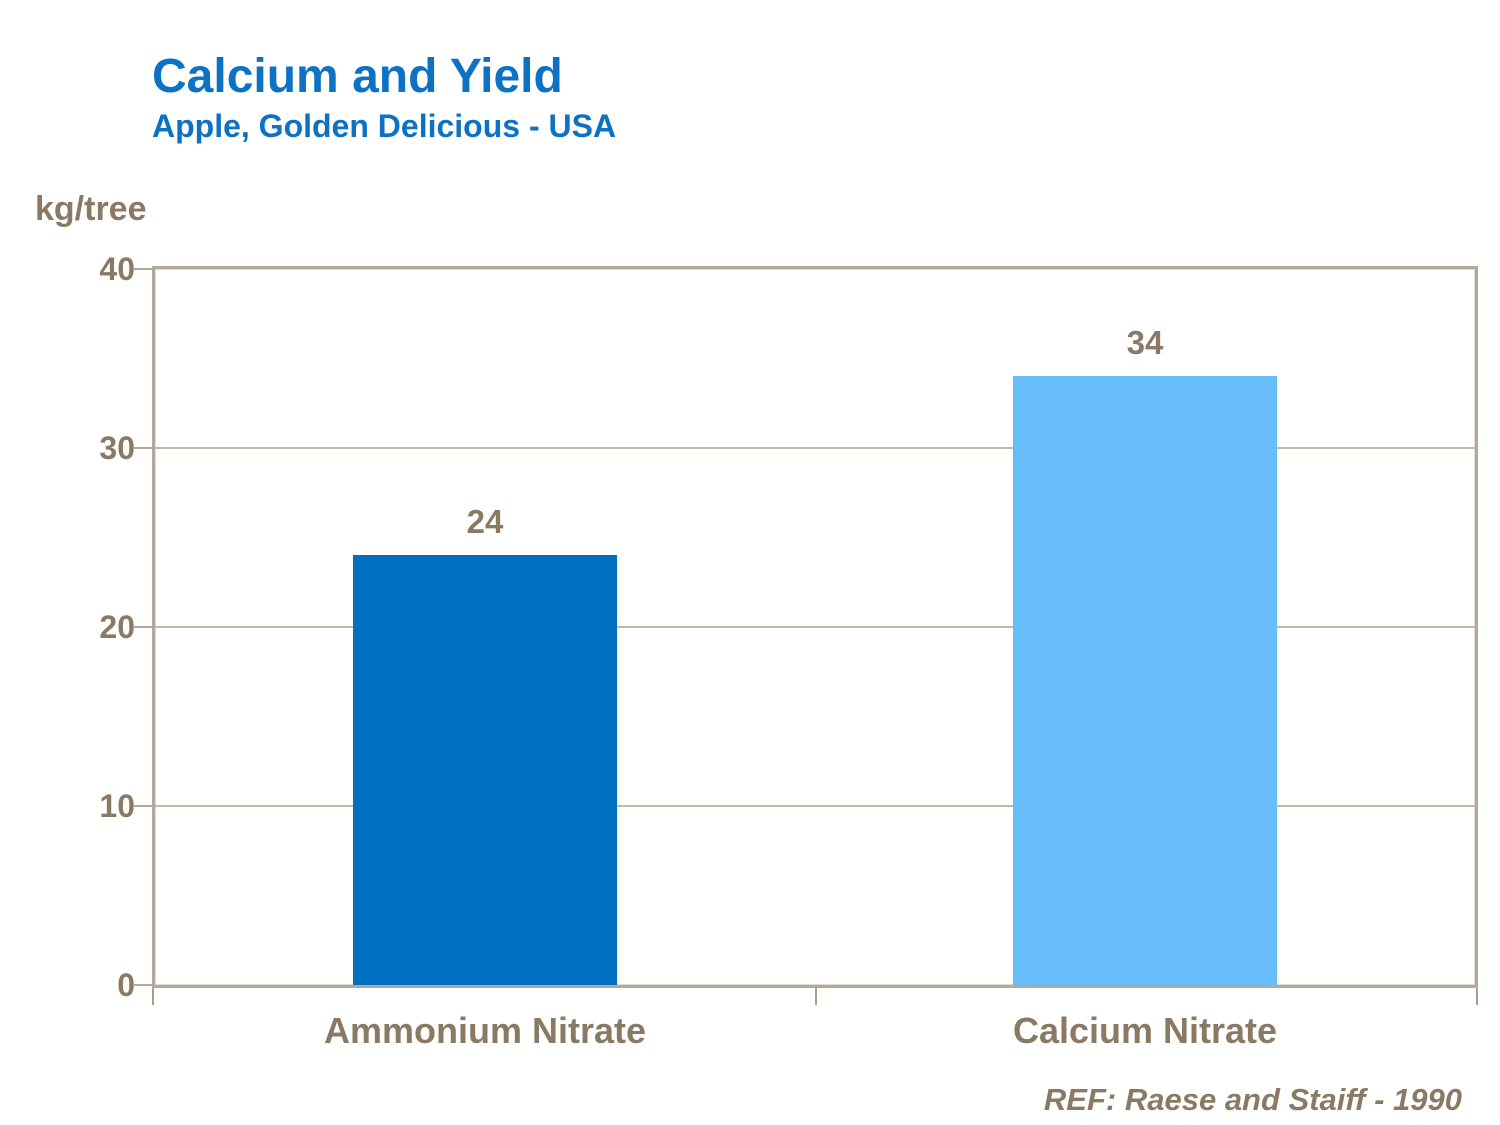 Image resolution: width=1500 pixels, height=1125 pixels. I want to click on y-tick-label-10: 10, so click(117, 806).